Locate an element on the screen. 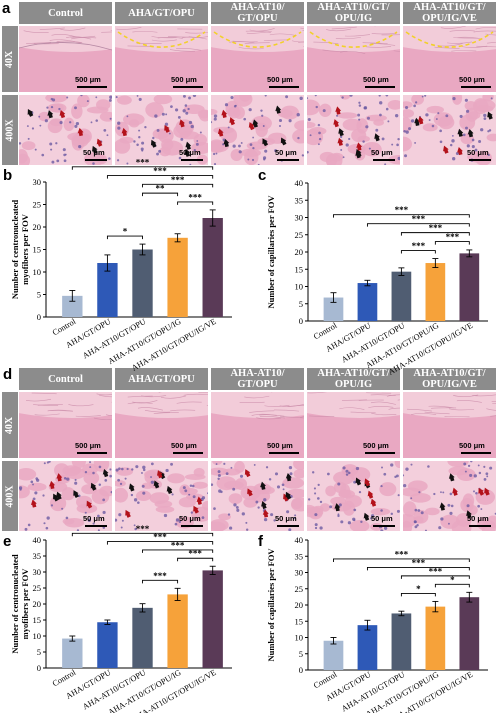 This screenshot has width=500, height=713. y-tick-label: 40 is located at coordinates (299, 183).